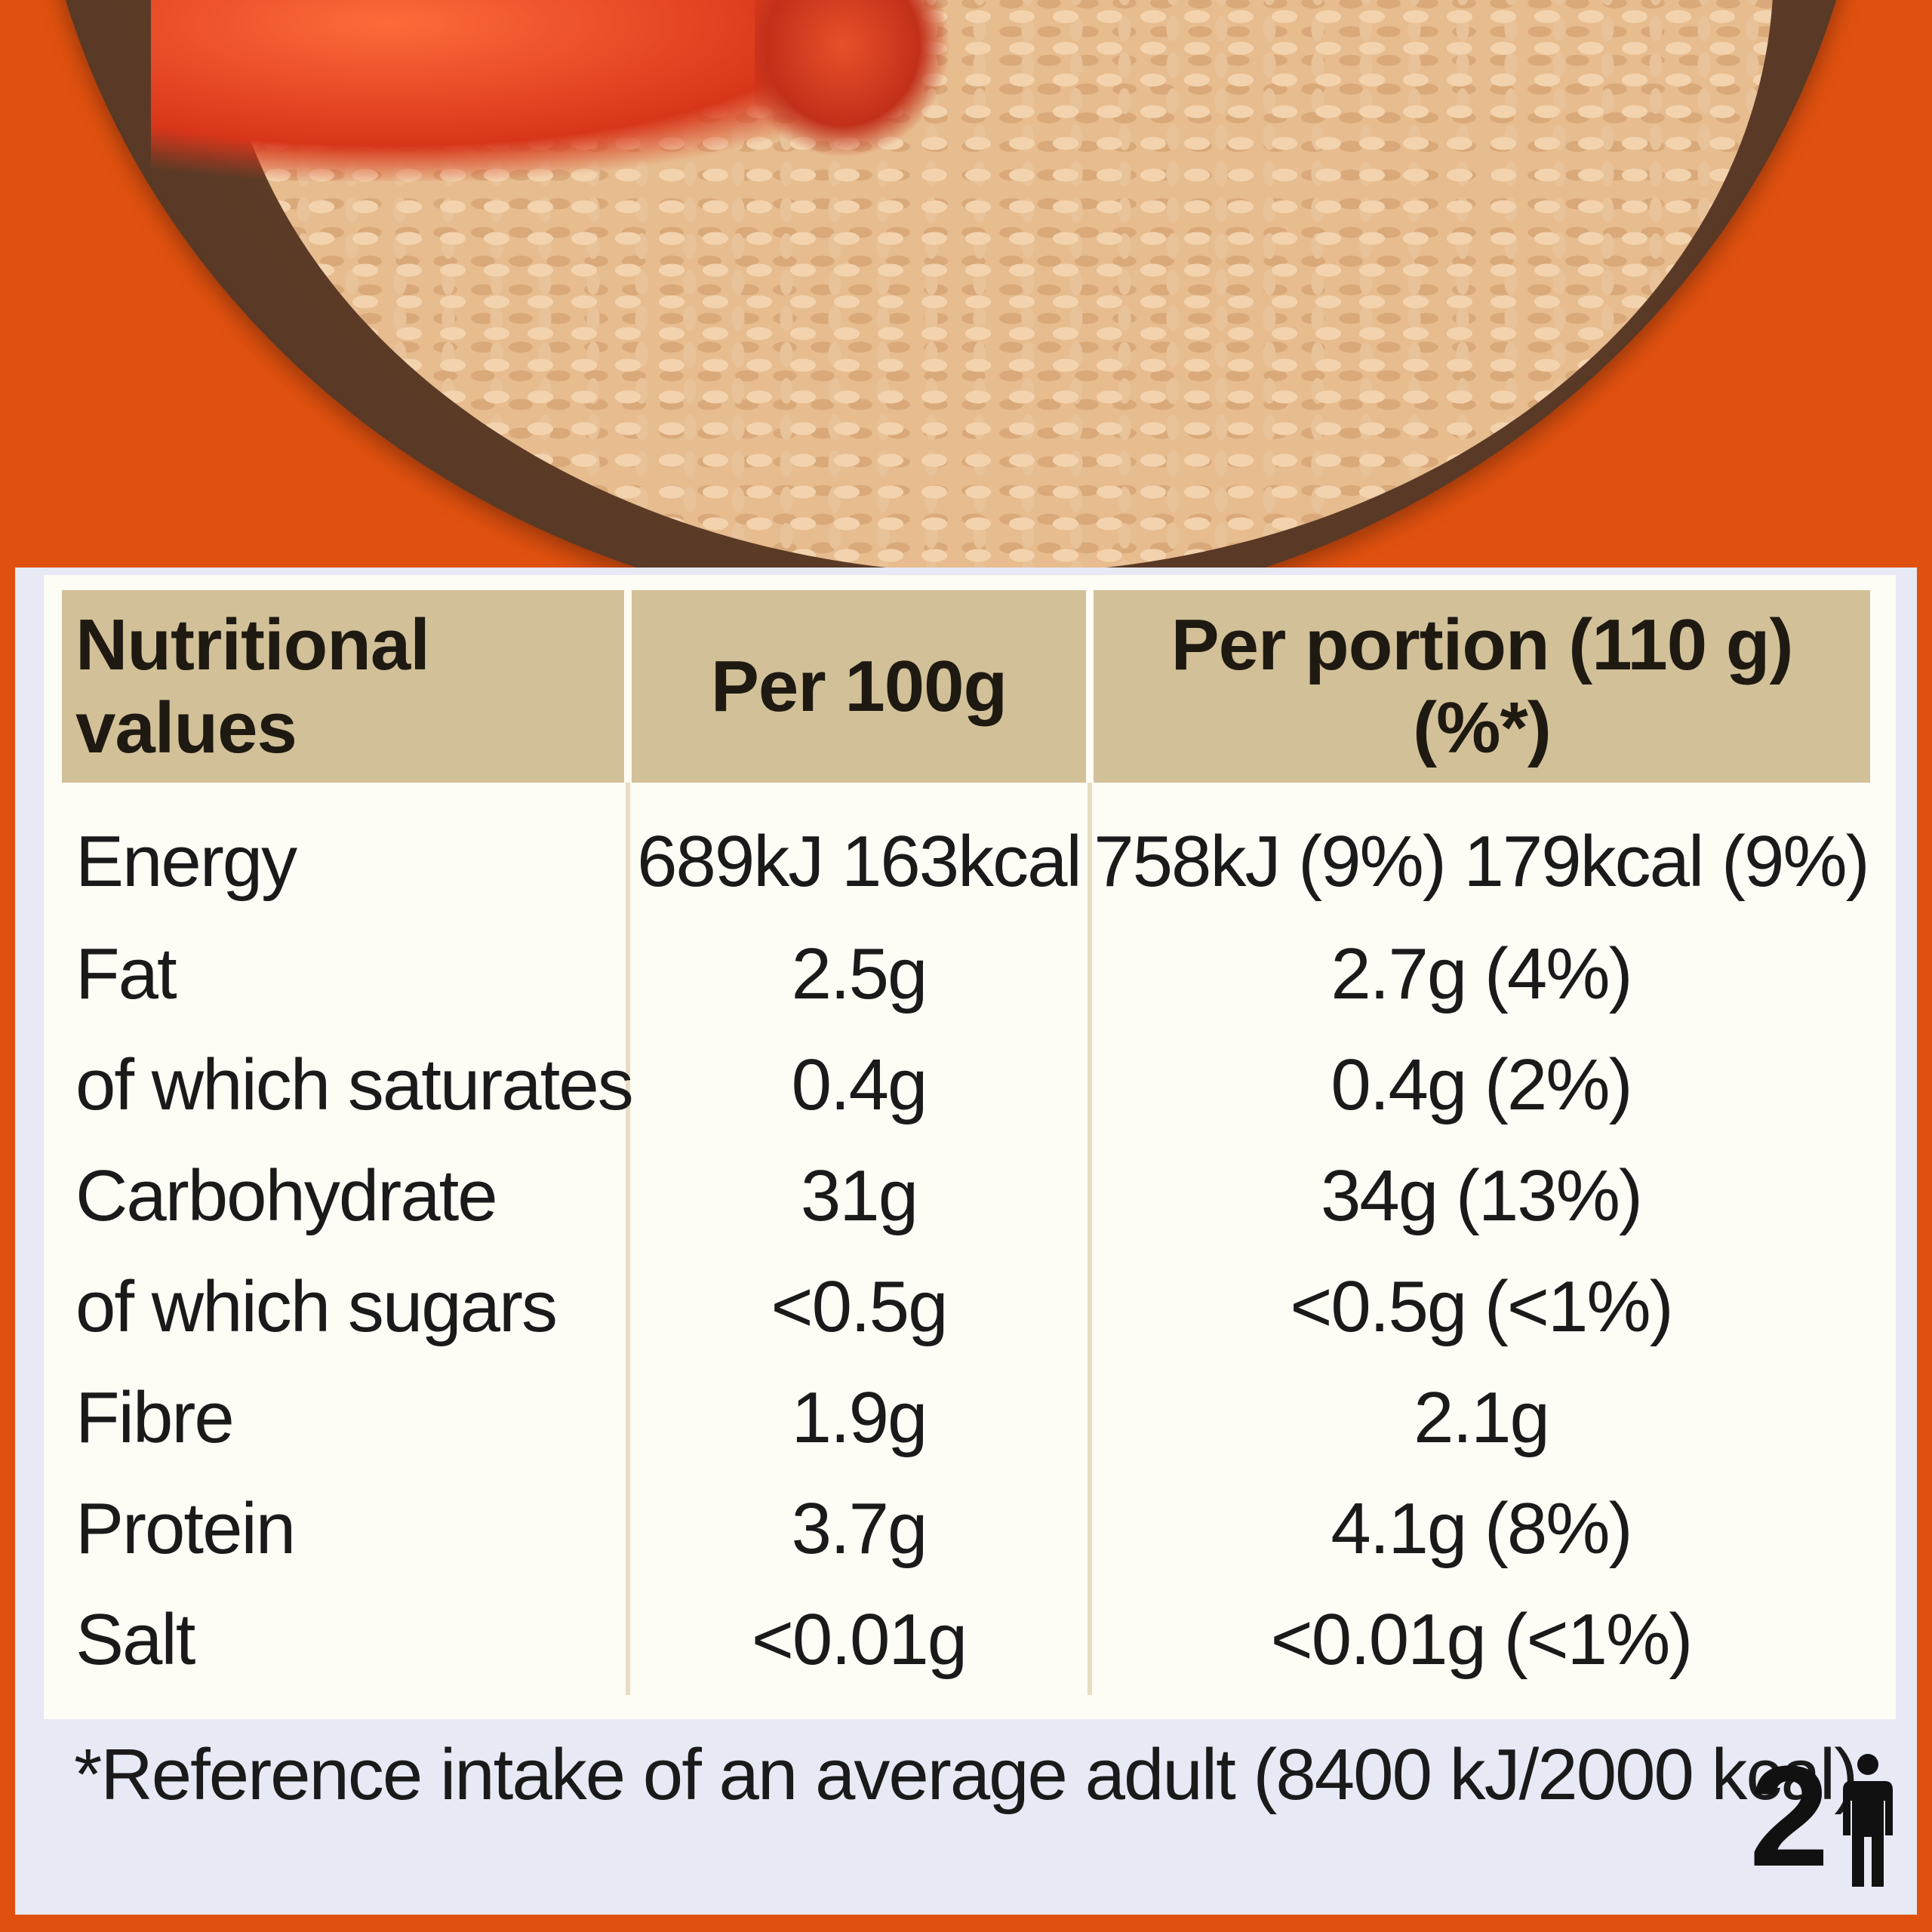 This screenshot has width=1932, height=1932. What do you see at coordinates (858, 1528) in the screenshot?
I see `row-per100: 3.7g` at bounding box center [858, 1528].